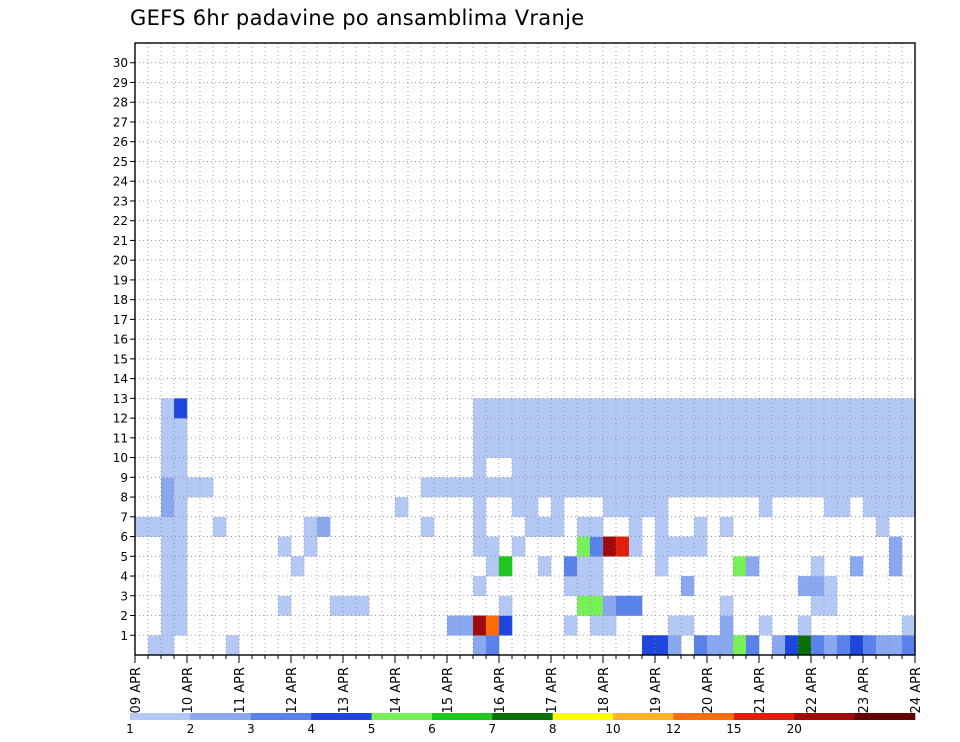 The width and height of the screenshot is (960, 742). I want to click on y-tick-label: 1, so click(124, 636).